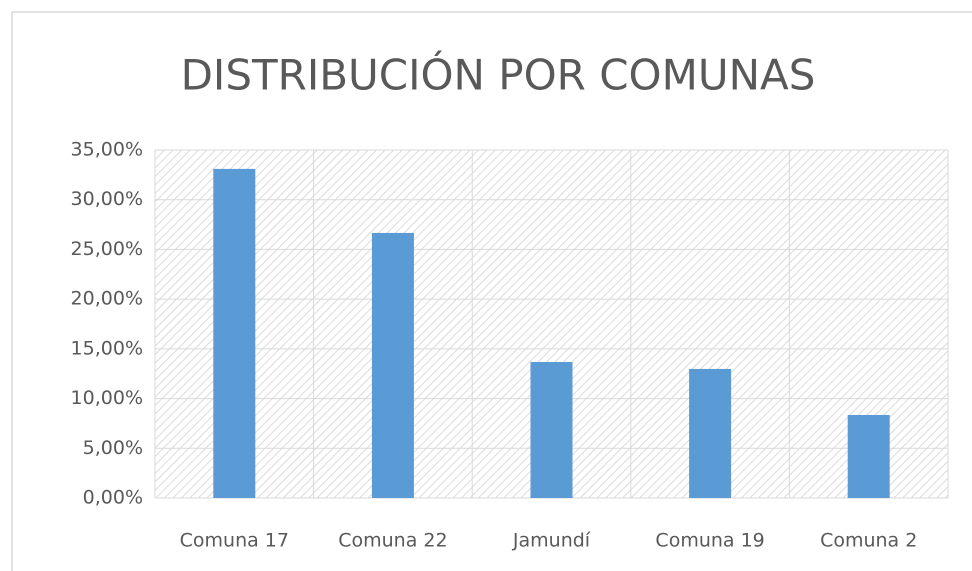 The image size is (972, 571). Describe the element at coordinates (868, 541) in the screenshot. I see `x-tick-label: Comuna 2` at that location.